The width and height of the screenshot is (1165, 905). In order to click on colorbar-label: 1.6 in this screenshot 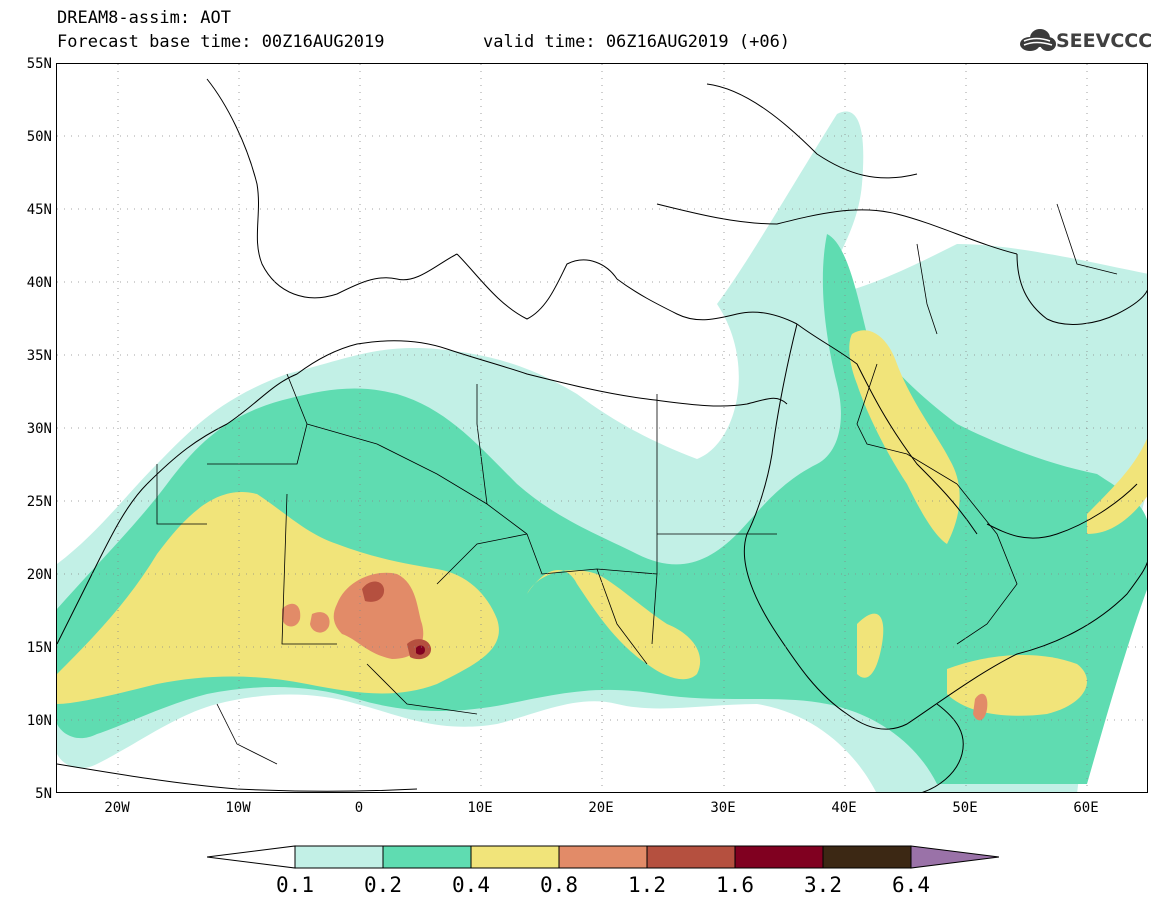, I will do `click(735, 885)`.